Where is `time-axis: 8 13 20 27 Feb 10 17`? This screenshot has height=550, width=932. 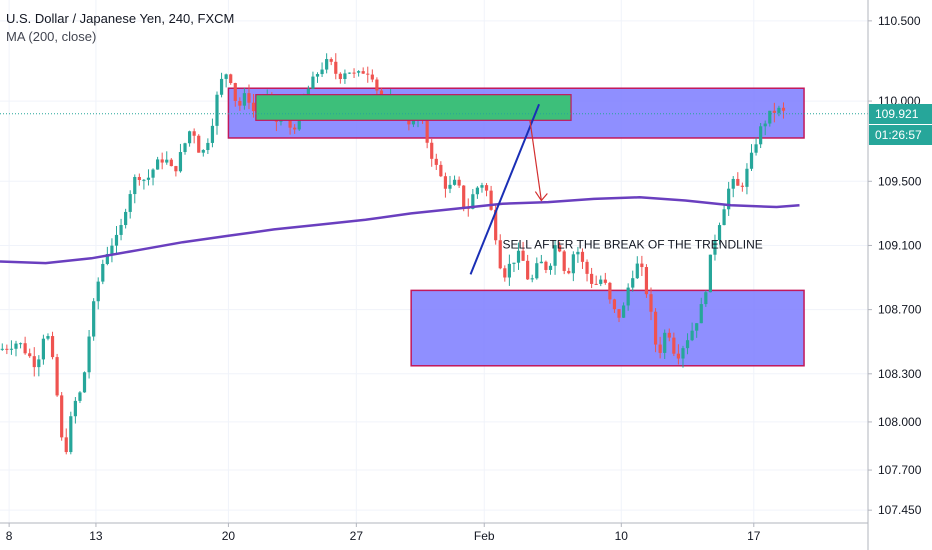
time-axis: 8 13 20 27 Feb 10 17 is located at coordinates (434, 532).